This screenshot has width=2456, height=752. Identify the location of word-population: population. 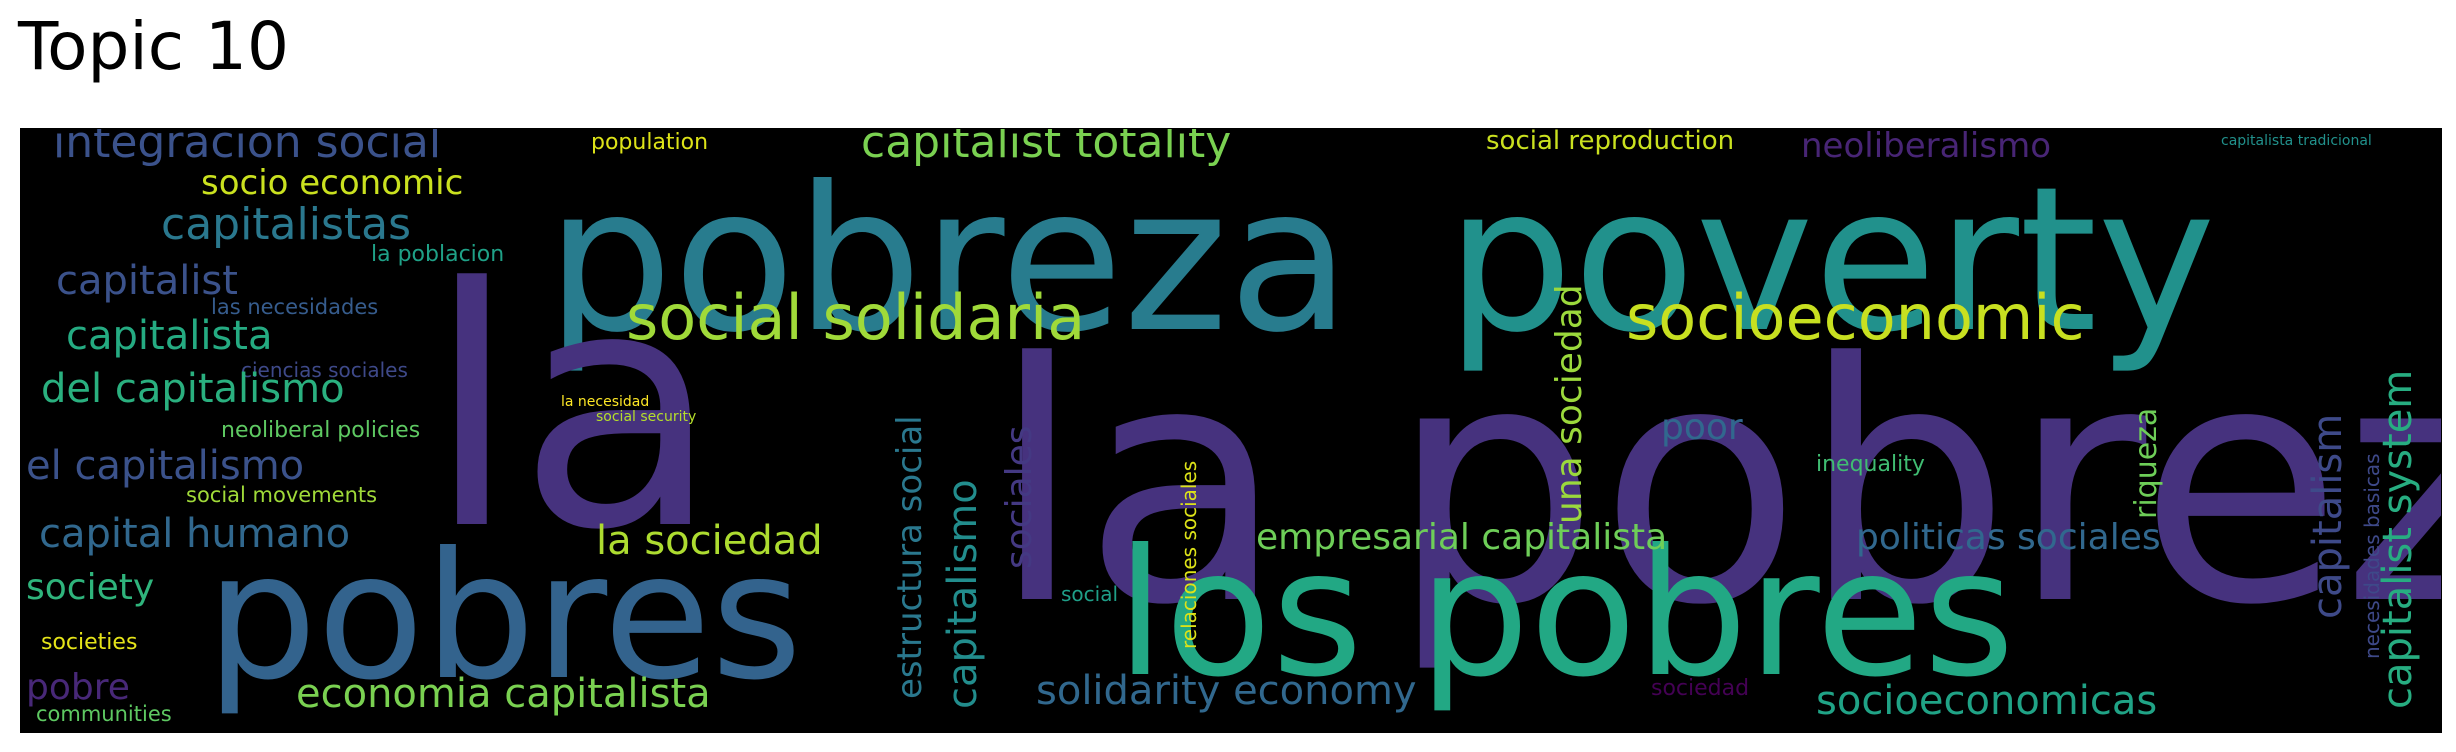
(649, 142).